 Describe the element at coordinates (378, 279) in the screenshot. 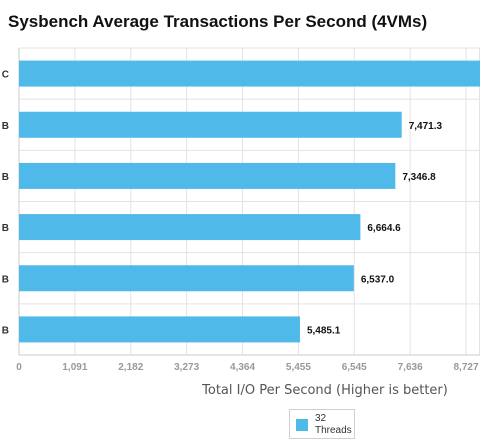

I see `data-label-4: 6,537.0` at that location.